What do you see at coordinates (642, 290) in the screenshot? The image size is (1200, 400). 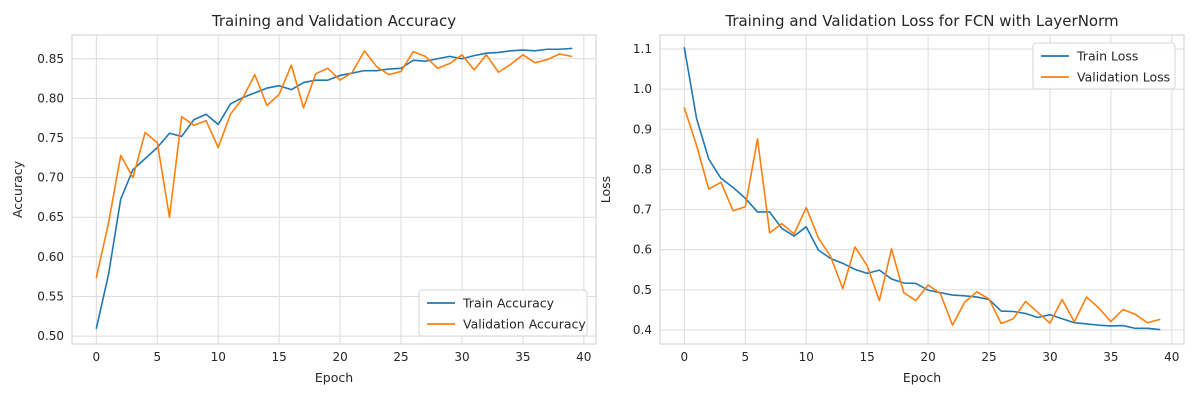 I see `loss-y-tick-label: 0.5` at bounding box center [642, 290].